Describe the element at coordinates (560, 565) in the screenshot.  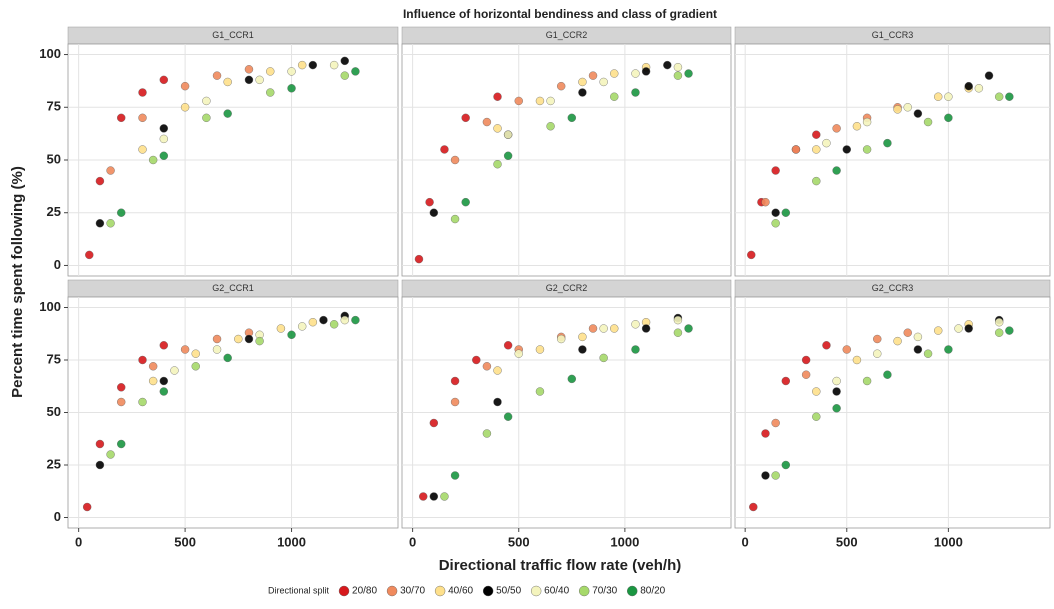
I see `x-axis-label: Directional traffic flow rate (veh/h)` at that location.